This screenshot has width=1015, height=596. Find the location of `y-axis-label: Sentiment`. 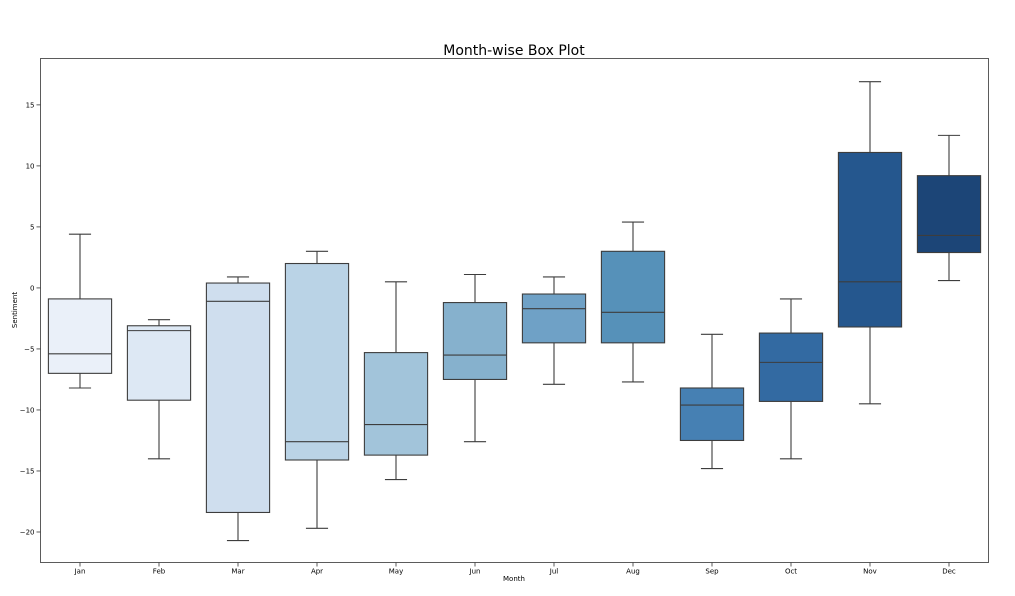

y-axis-label: Sentiment is located at coordinates (15, 310).